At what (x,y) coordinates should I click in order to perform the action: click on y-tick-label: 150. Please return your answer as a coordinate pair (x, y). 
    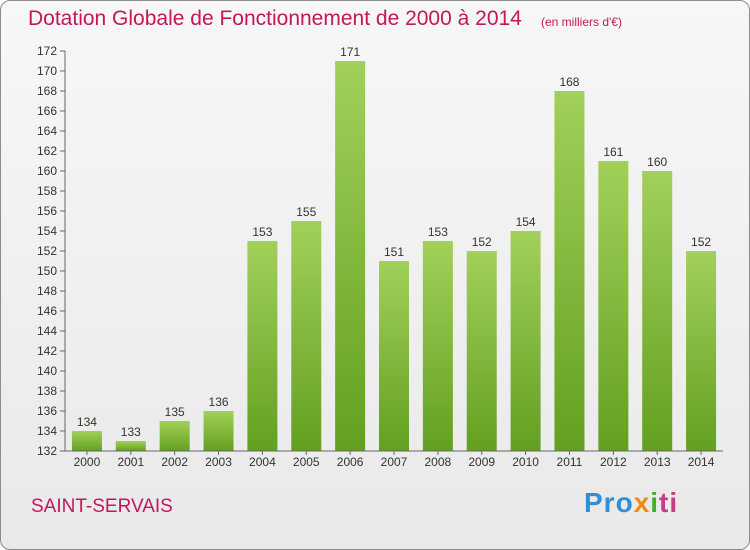
    Looking at the image, I should click on (47, 271).